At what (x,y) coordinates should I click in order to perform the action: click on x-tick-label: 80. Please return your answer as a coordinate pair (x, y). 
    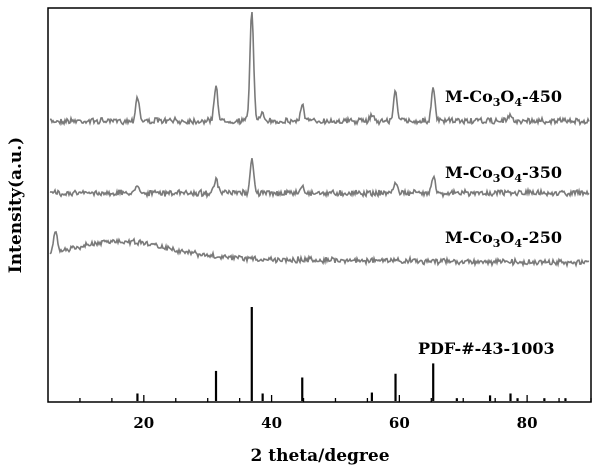
    Looking at the image, I should click on (527, 423).